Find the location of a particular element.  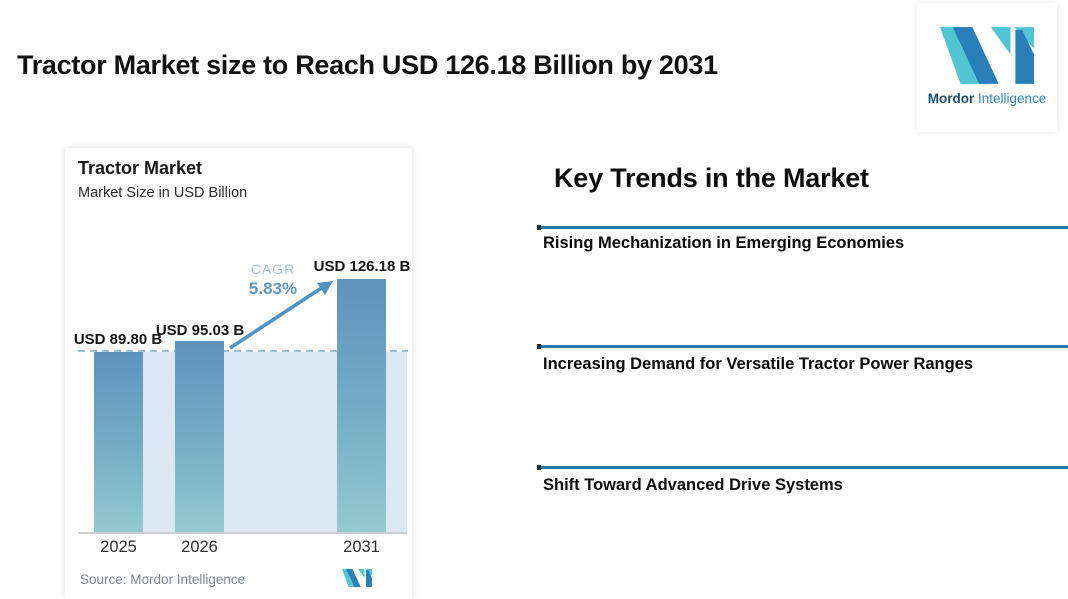

bar-2026 is located at coordinates (199, 436).